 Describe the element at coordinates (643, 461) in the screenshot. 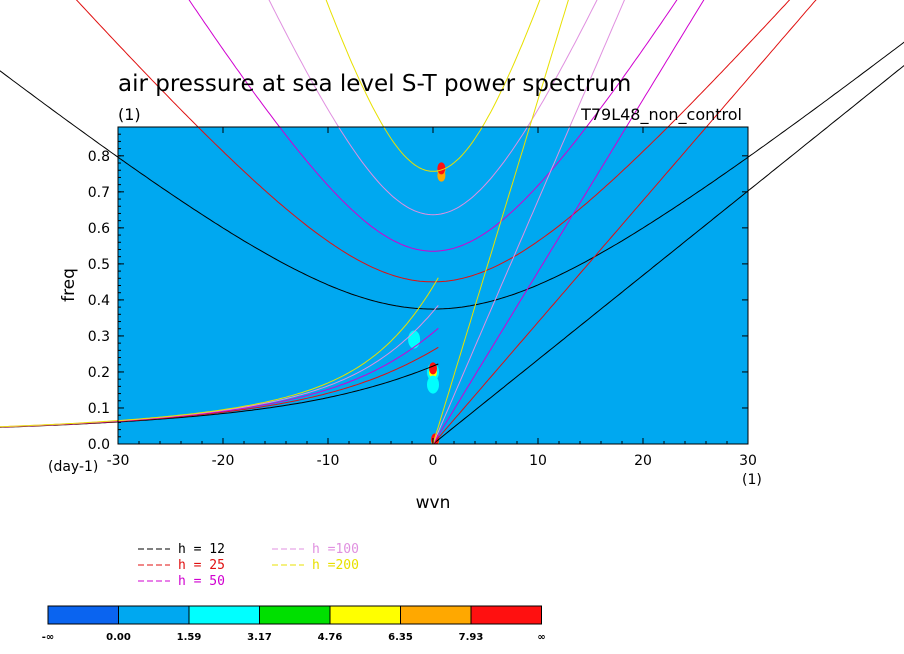

I see `x-tick-label: 20` at that location.